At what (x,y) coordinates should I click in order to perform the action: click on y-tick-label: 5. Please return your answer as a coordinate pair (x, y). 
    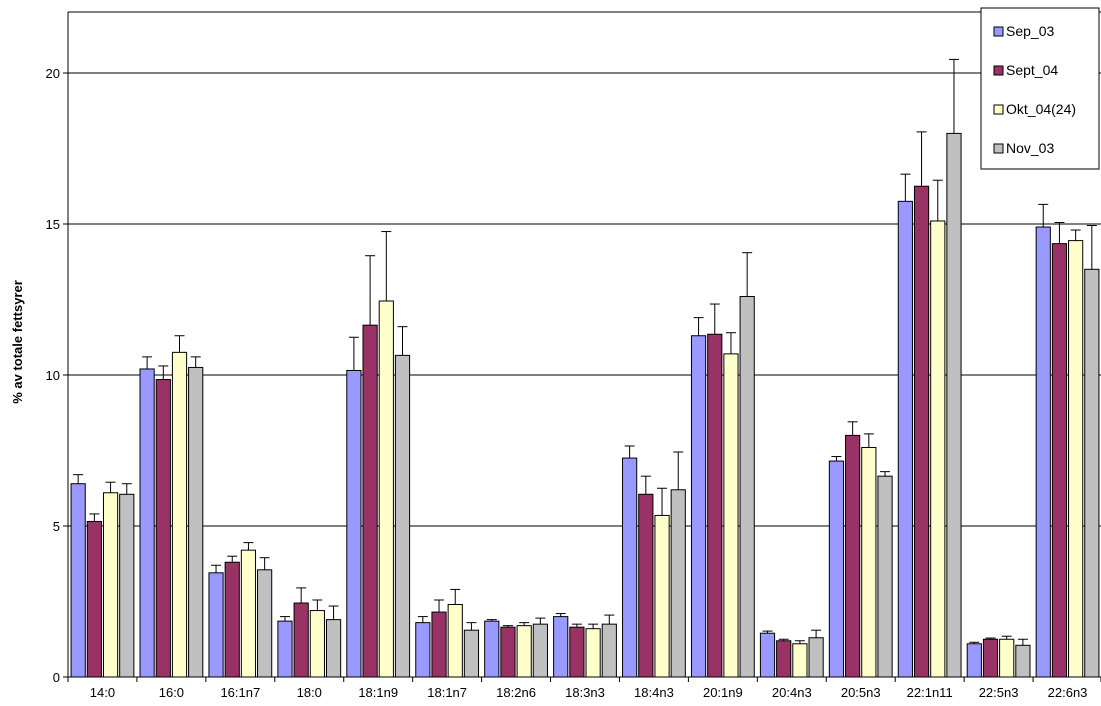
    Looking at the image, I should click on (56, 526).